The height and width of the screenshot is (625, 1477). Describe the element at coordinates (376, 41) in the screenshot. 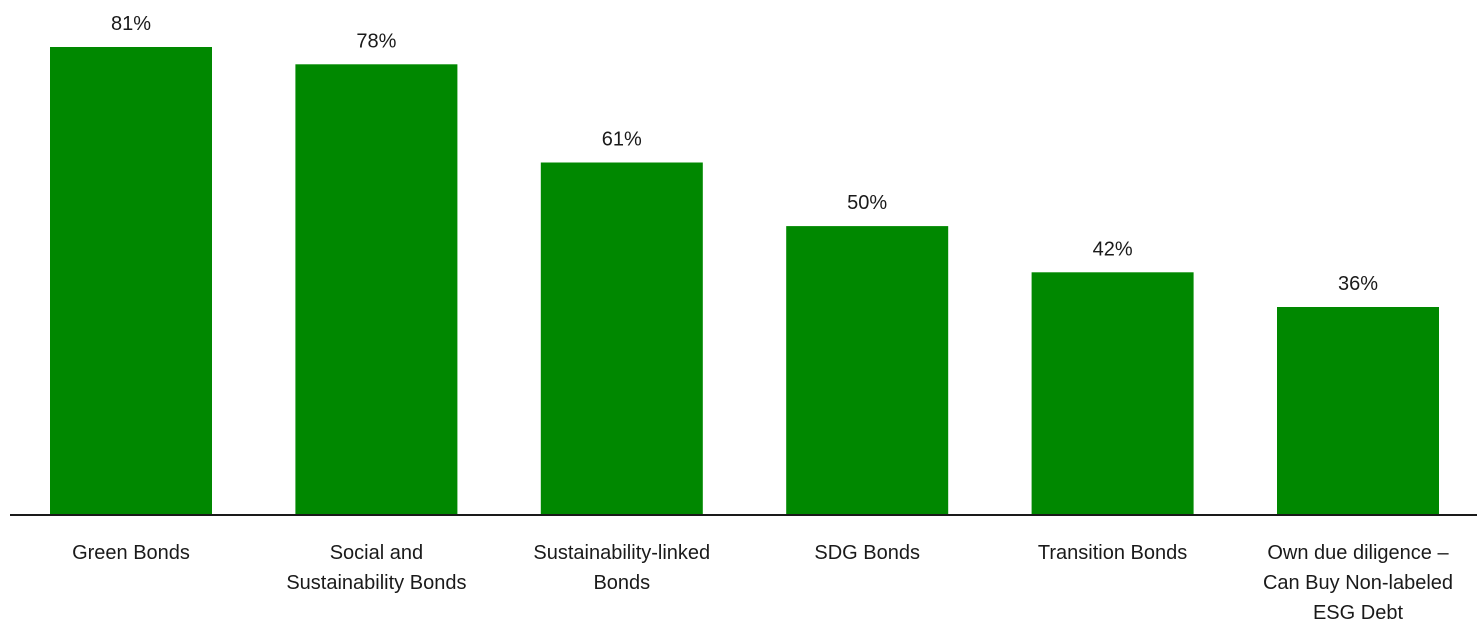

I see `value-label-1: 78%` at that location.